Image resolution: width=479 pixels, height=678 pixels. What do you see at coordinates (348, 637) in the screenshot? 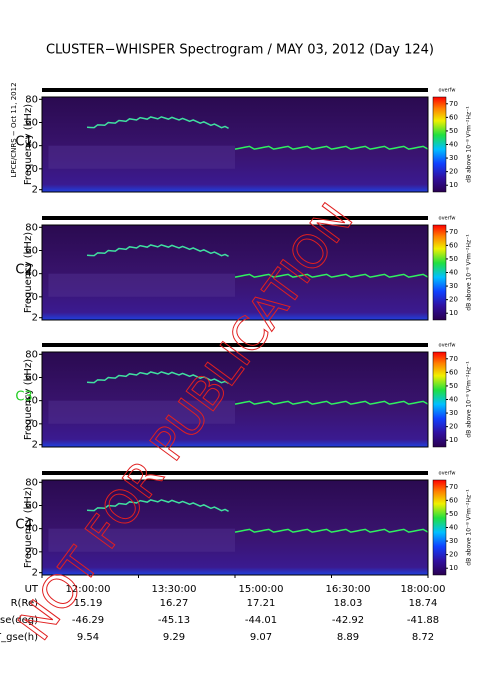
I see `eph-value: 8.89` at bounding box center [348, 637].